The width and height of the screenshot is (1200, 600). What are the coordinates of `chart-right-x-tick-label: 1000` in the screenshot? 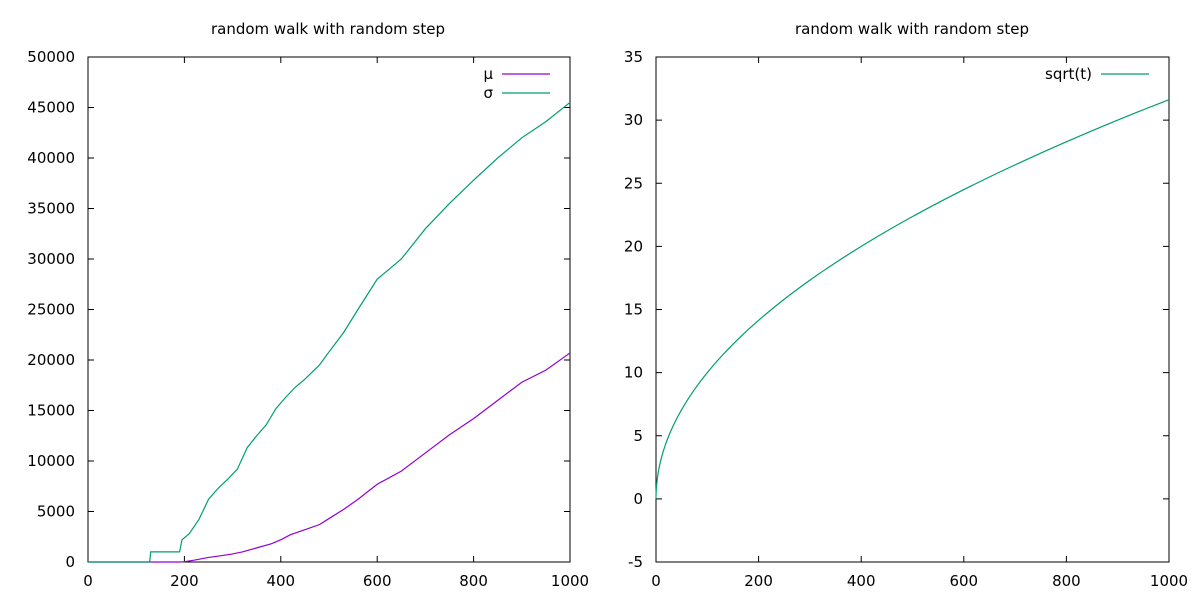 It's located at (1169, 581).